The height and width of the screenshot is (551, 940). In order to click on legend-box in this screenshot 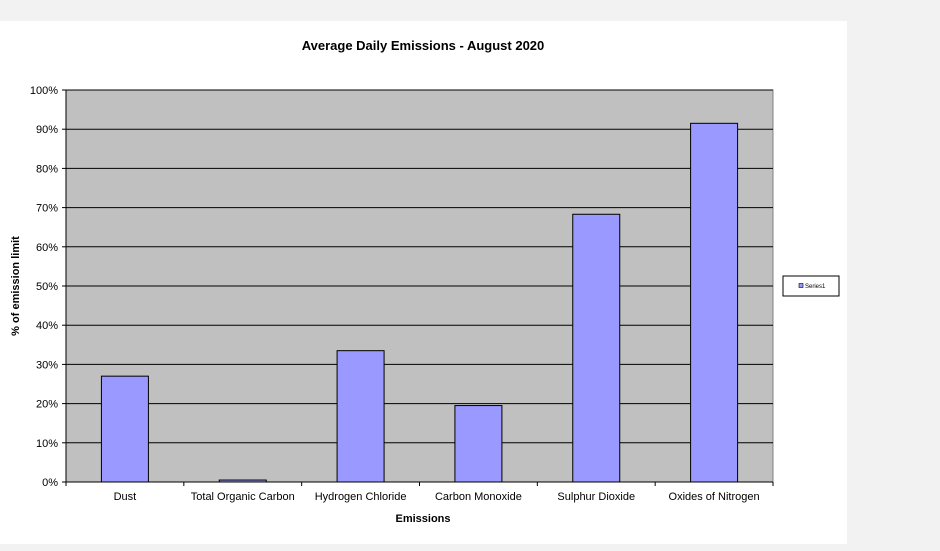, I will do `click(811, 286)`.